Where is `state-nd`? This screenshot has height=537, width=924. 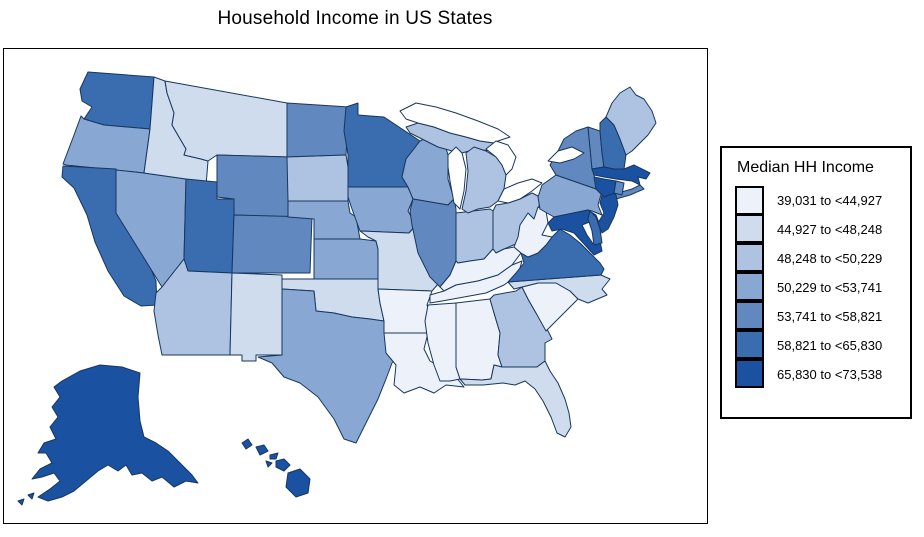
state-nd is located at coordinates (318, 130).